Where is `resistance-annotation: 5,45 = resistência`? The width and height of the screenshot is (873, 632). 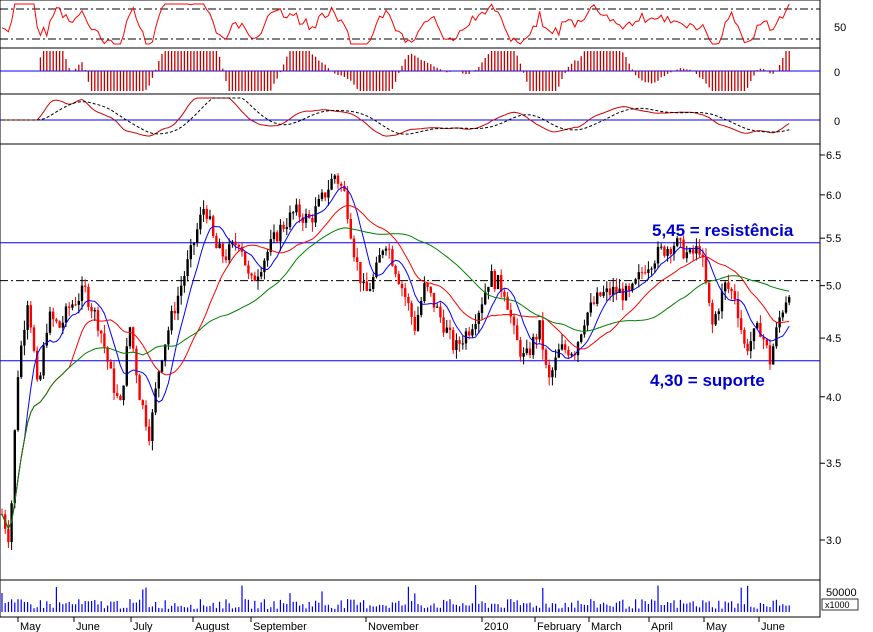
resistance-annotation: 5,45 = resistência is located at coordinates (723, 230).